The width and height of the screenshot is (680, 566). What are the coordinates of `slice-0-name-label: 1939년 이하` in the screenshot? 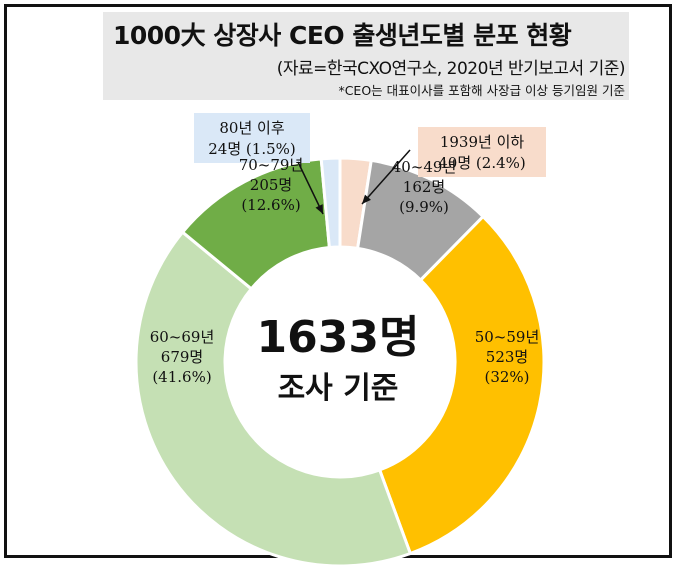 It's located at (482, 142).